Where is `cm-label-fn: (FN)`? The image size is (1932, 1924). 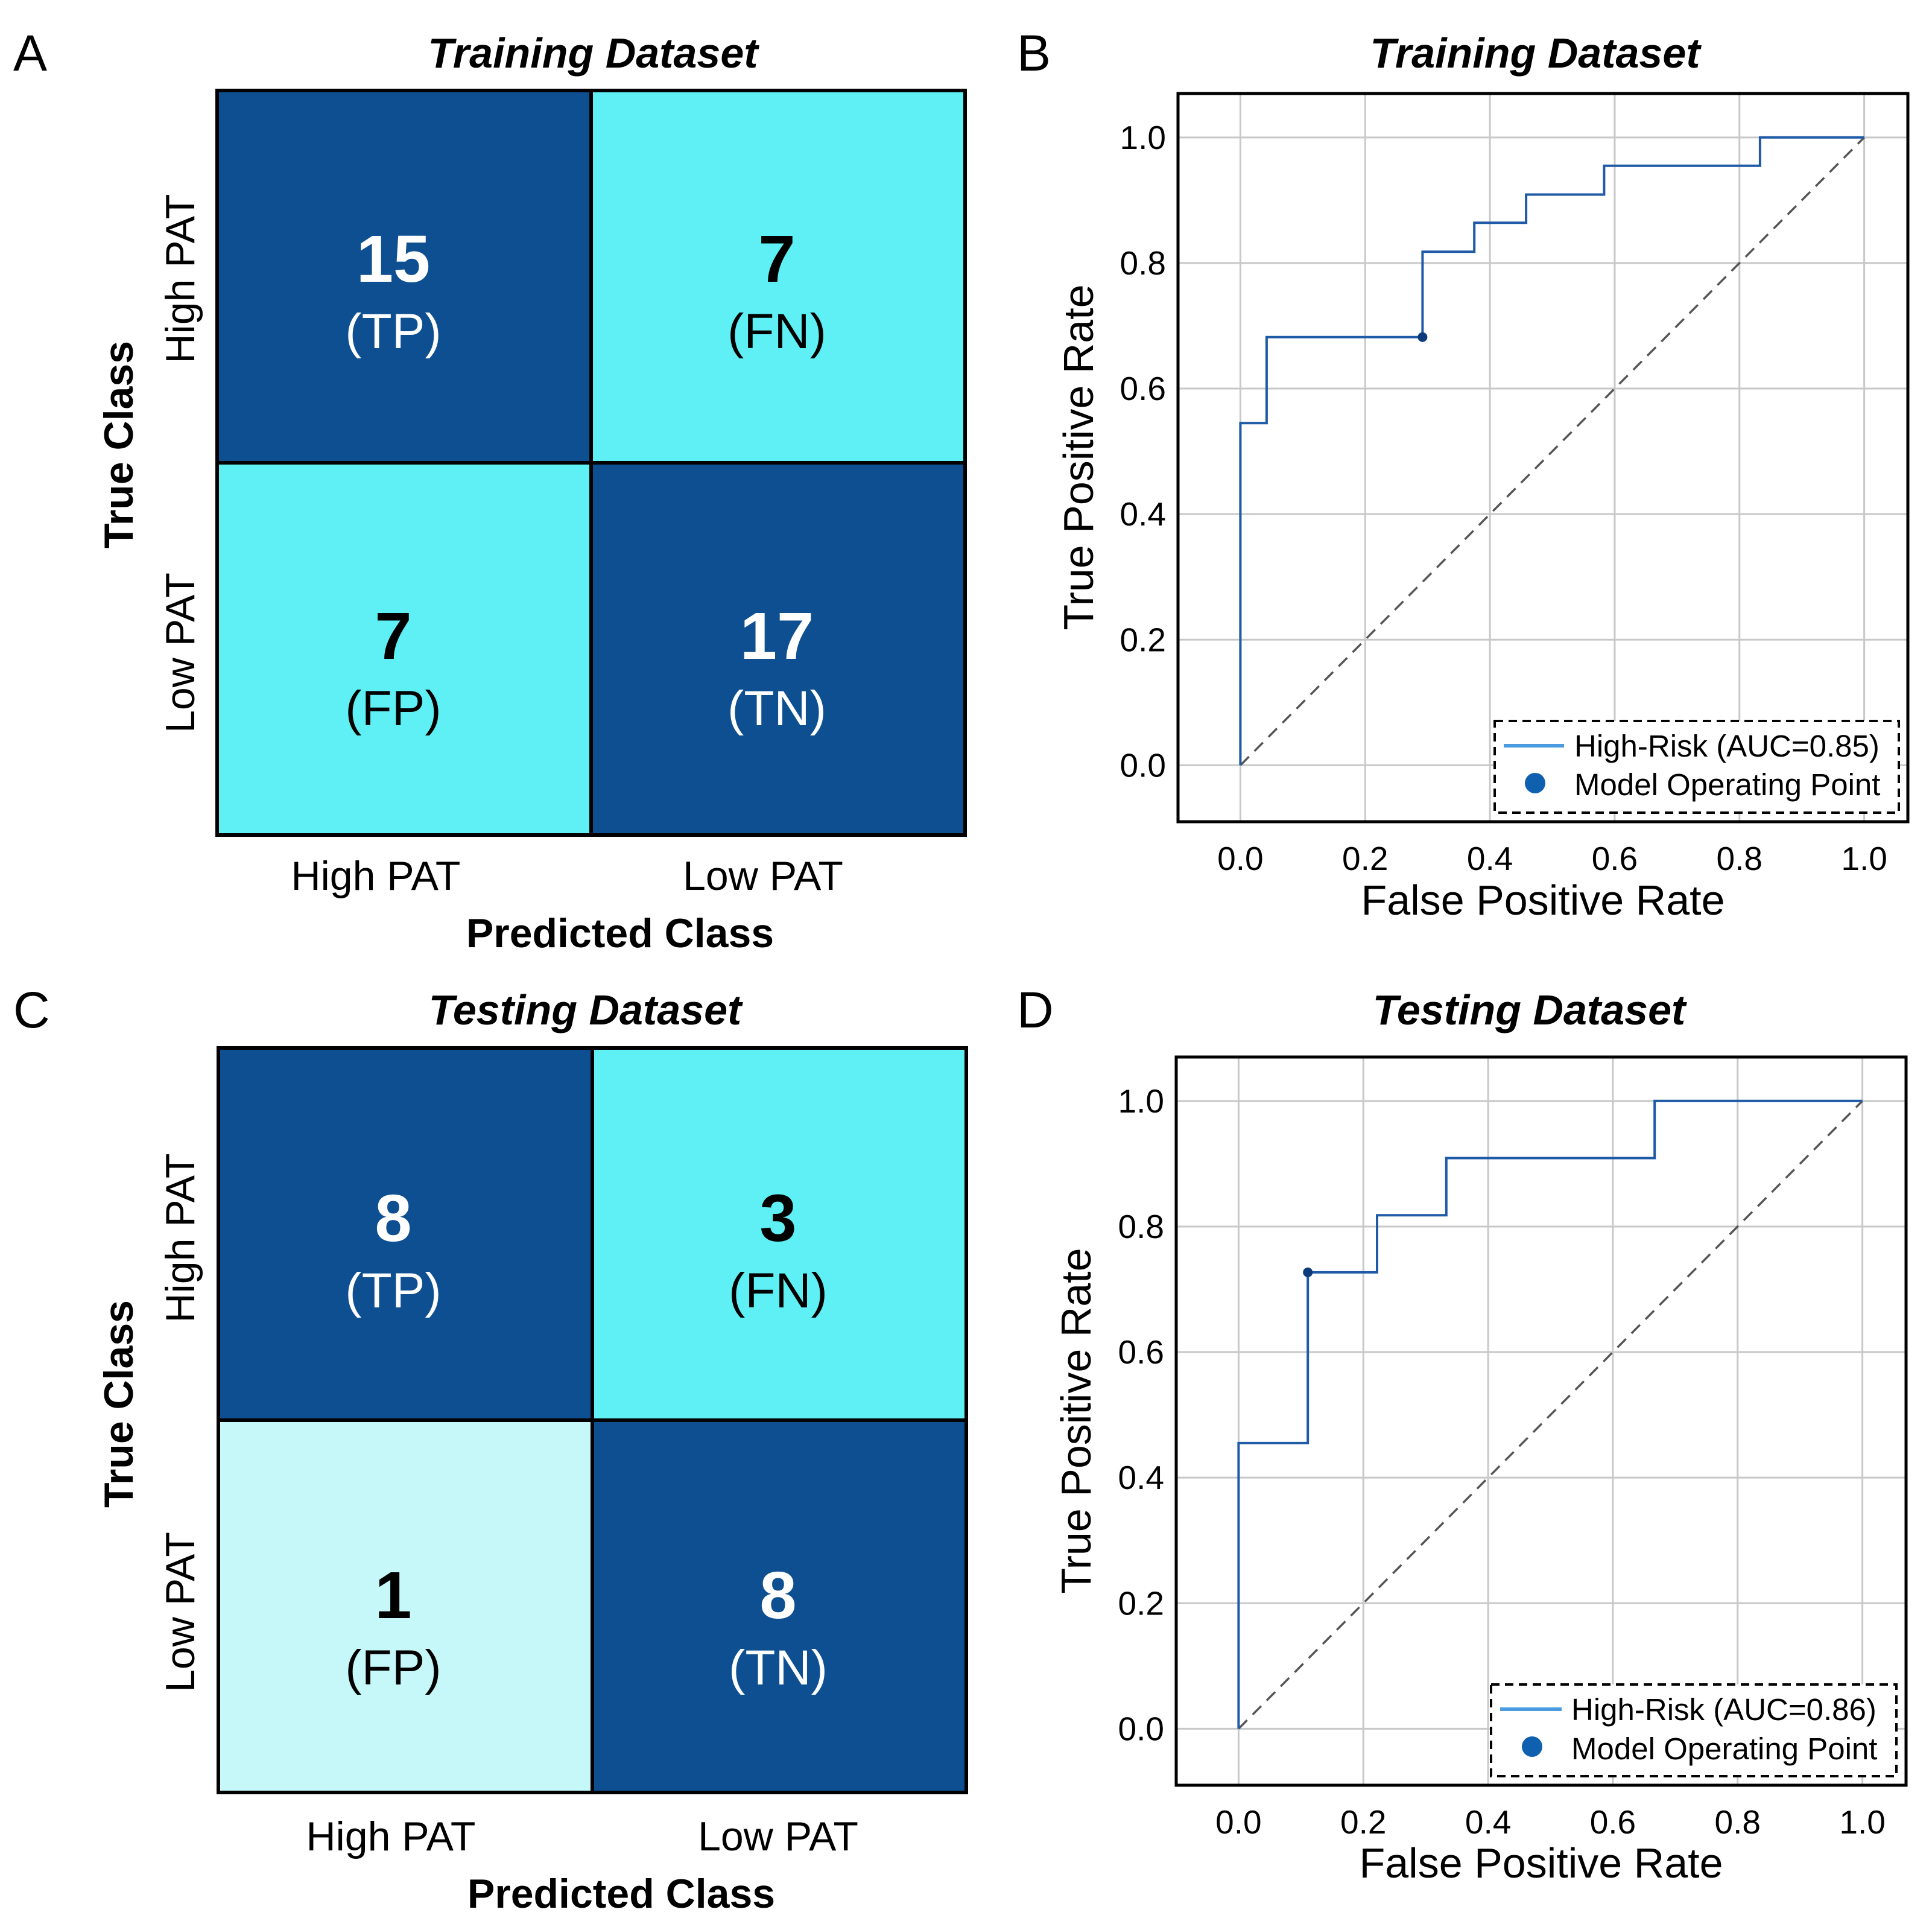
cm-label-fn: (FN) is located at coordinates (778, 1291).